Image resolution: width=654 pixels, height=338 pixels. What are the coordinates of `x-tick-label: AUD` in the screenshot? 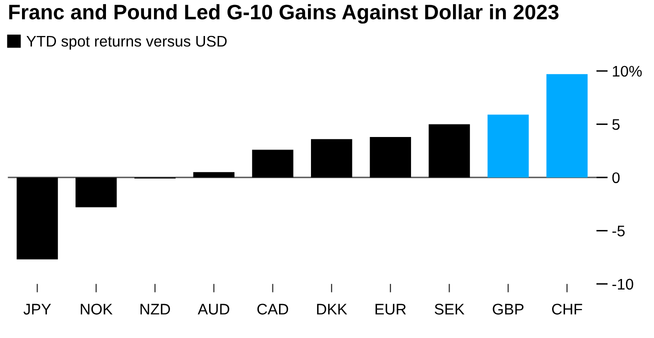 It's located at (214, 309).